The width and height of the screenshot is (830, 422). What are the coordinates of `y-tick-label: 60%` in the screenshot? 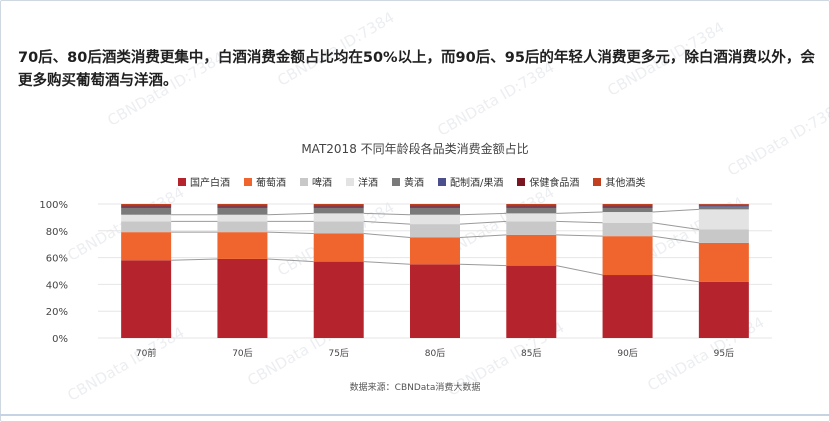 It's located at (57, 259).